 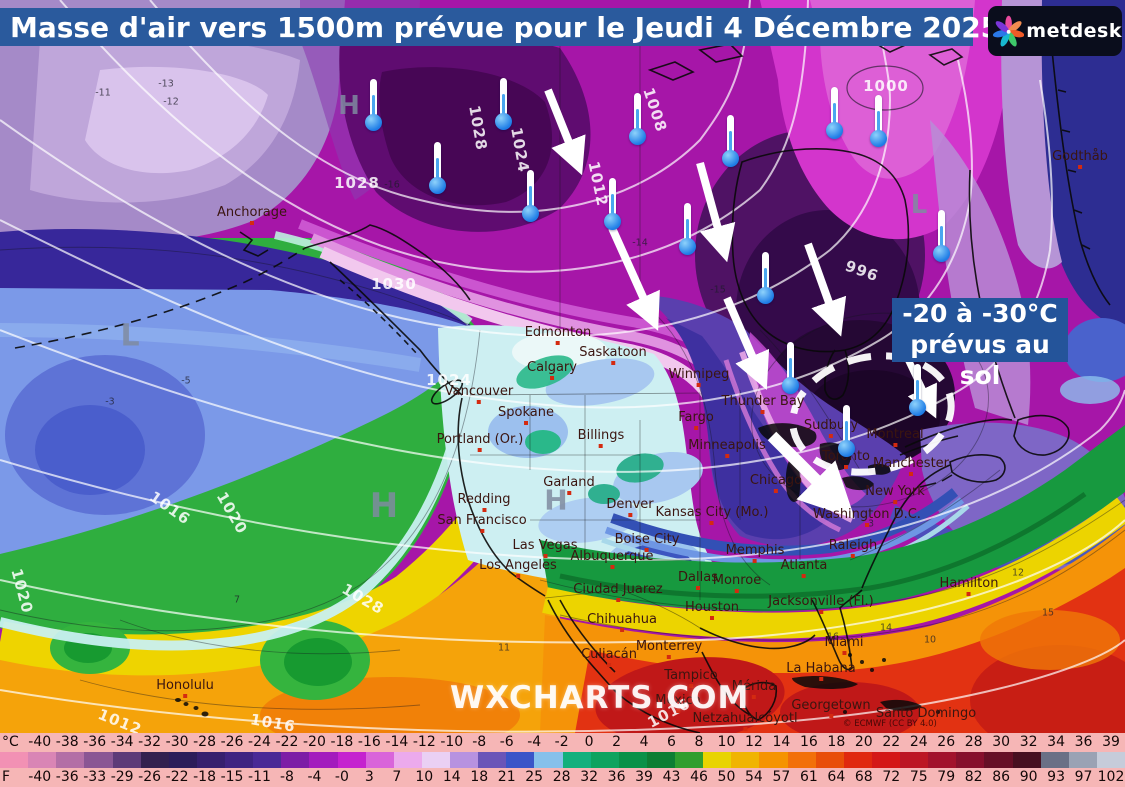 What do you see at coordinates (671, 777) in the screenshot?
I see `fahrenheit-tick: 43` at bounding box center [671, 777].